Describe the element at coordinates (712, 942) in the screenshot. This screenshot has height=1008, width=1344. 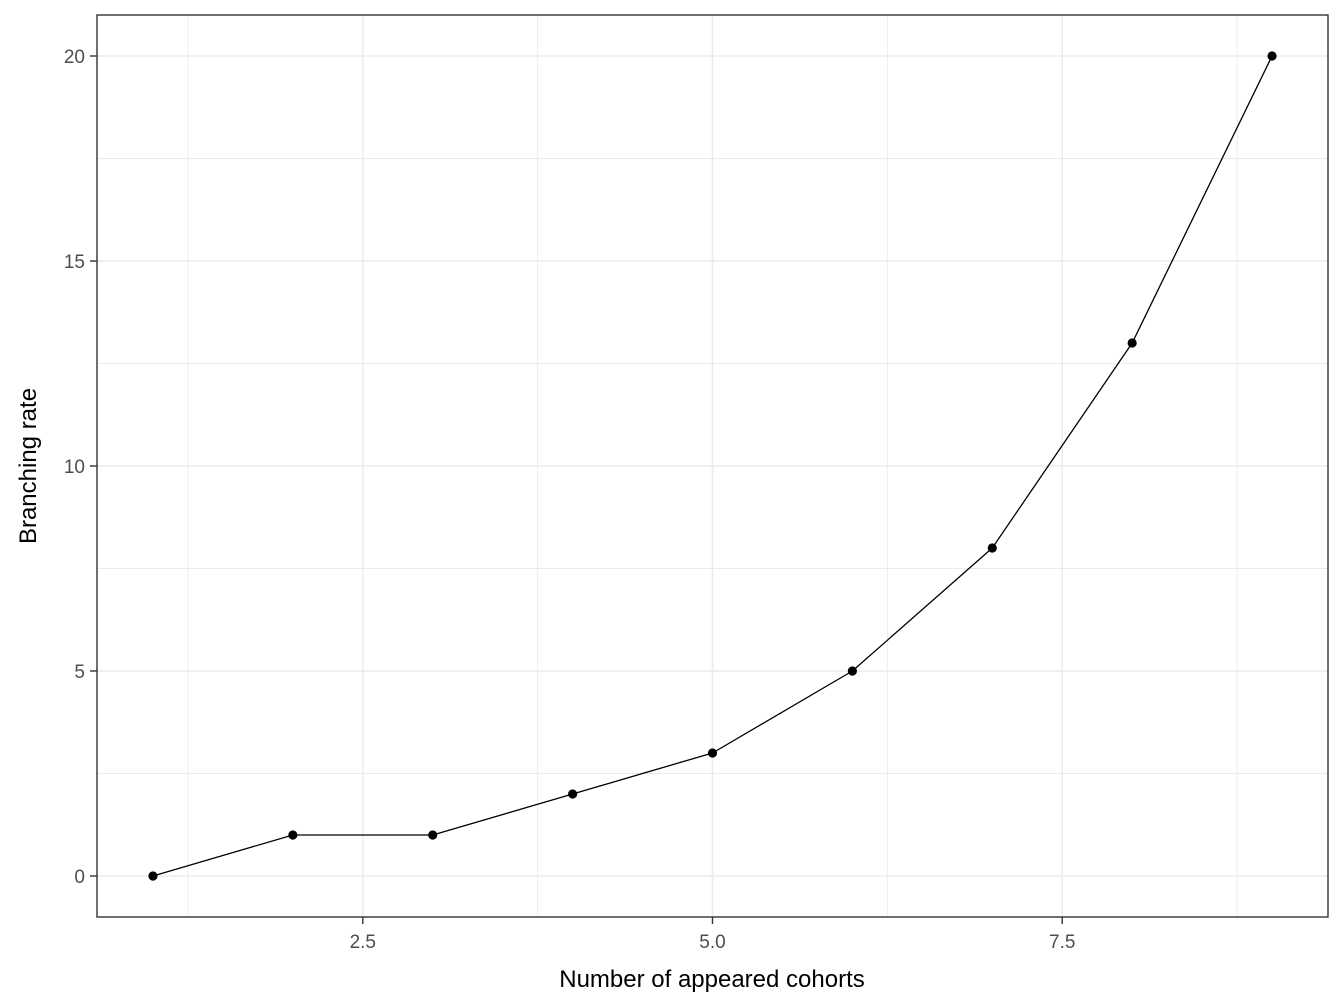
I see `x-tick-label: 5.0` at that location.